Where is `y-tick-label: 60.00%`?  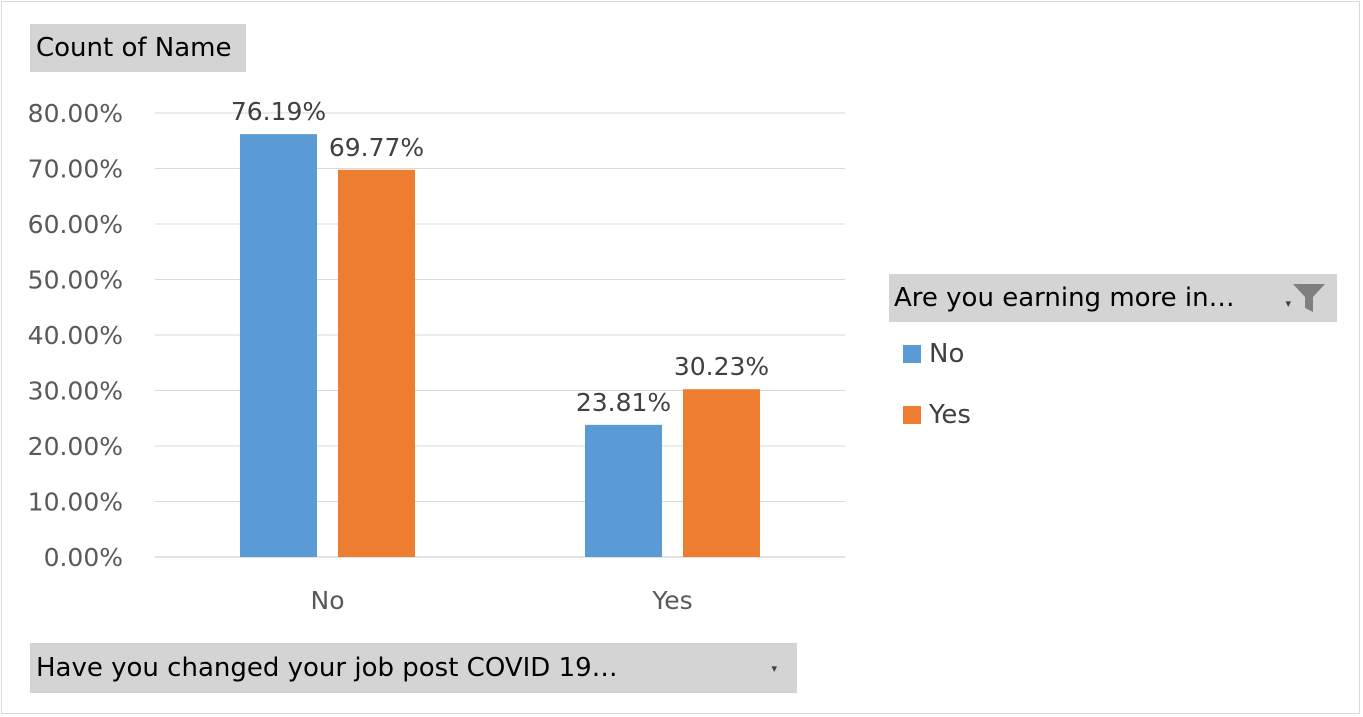 y-tick-label: 60.00% is located at coordinates (75, 224).